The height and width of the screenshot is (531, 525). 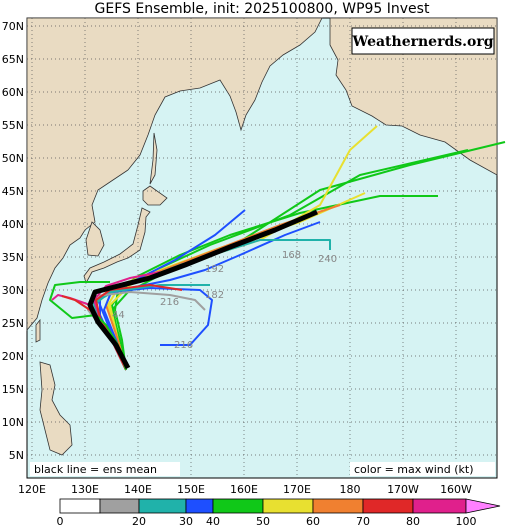 What do you see at coordinates (13, 158) in the screenshot?
I see `lat-label: 50N` at bounding box center [13, 158].